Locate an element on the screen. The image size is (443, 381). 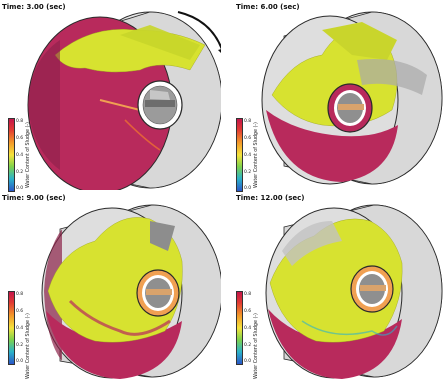
rotation-arrow-icon is located at coordinates (199, 30).